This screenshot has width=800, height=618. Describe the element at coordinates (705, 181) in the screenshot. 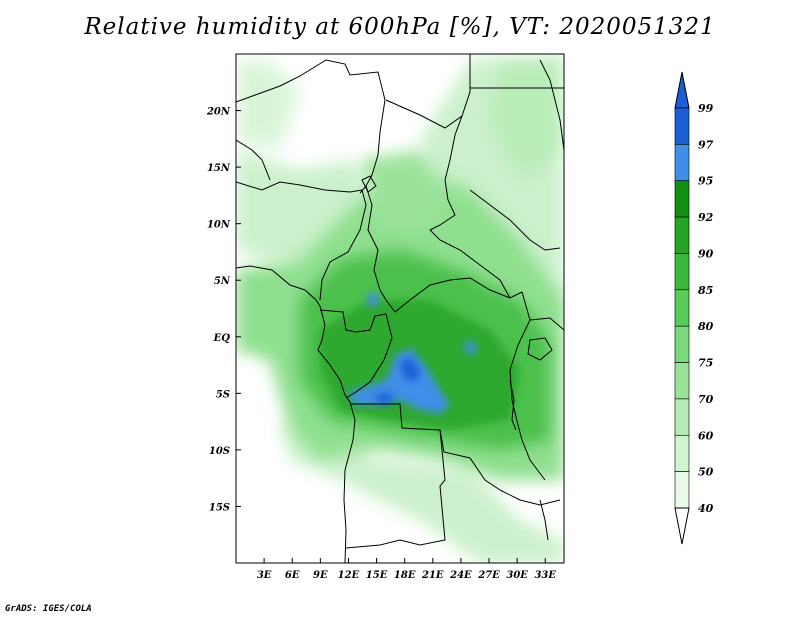

I see `colorbar-level-label: 95` at that location.